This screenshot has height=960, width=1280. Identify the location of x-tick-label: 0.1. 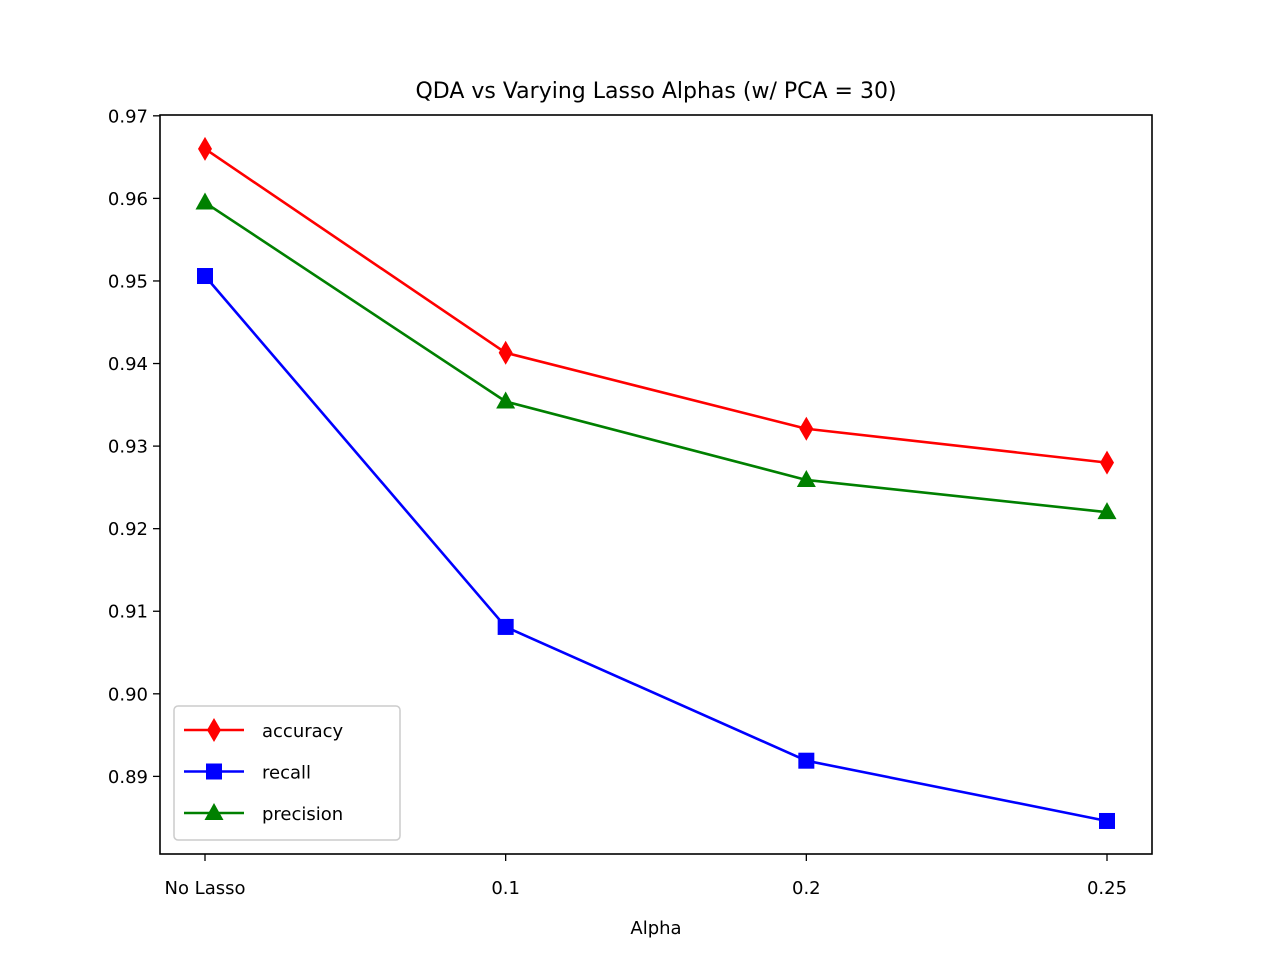
(505, 888).